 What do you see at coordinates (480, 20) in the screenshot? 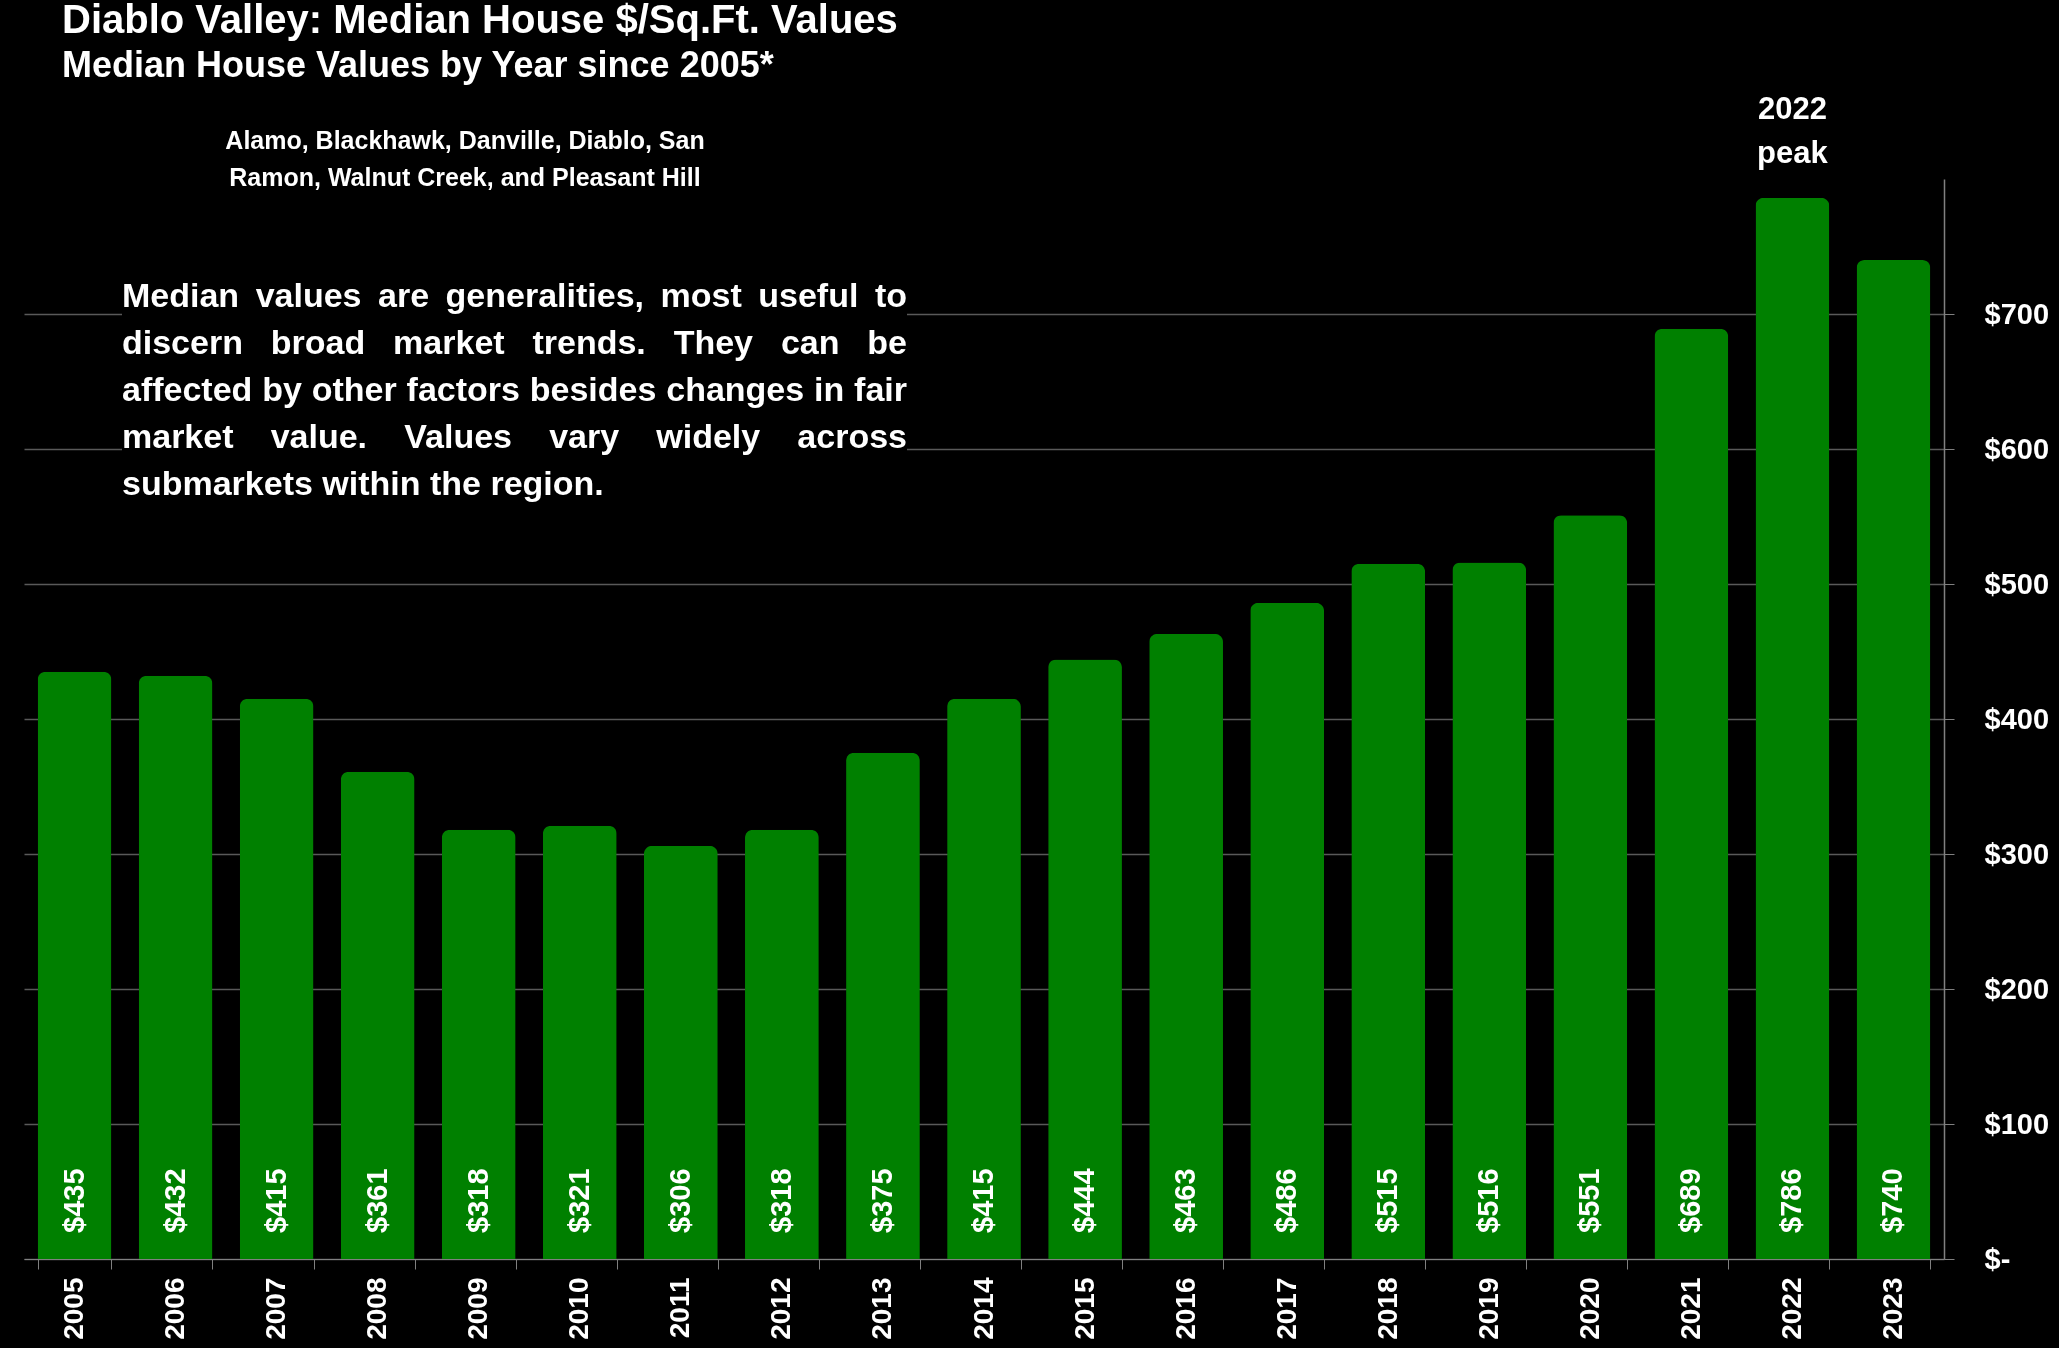
I see `chart-title: Diablo Valley: Median House $/Sq.Ft. Values` at bounding box center [480, 20].